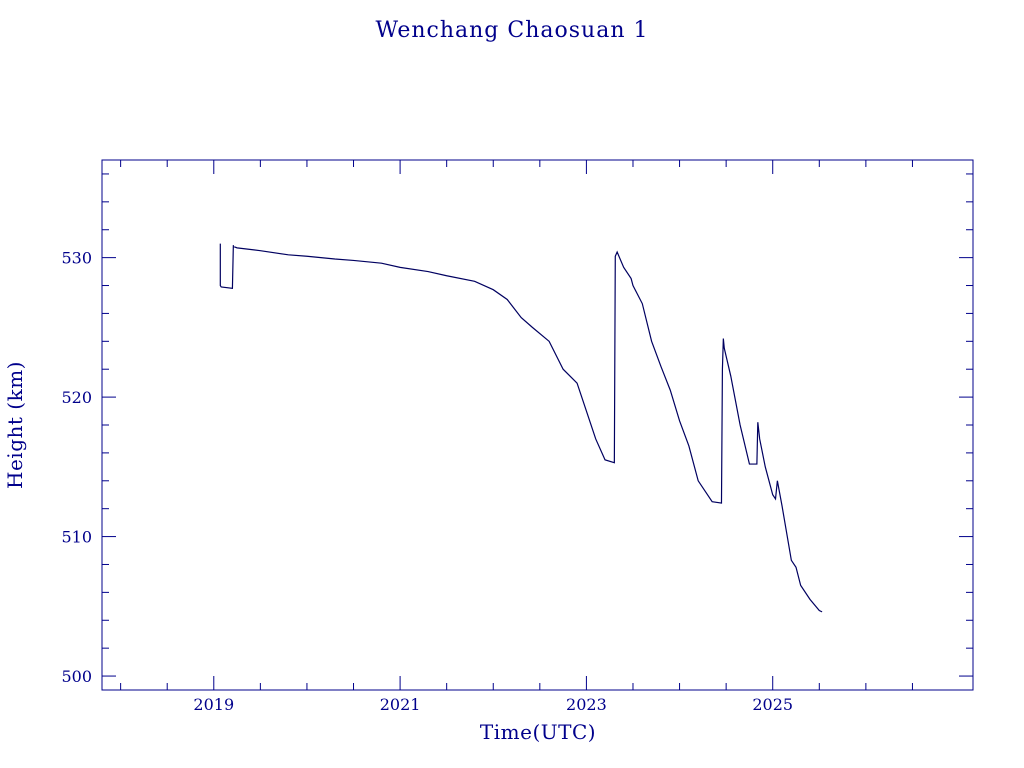  I want to click on x-tick-label: 2021, so click(400, 704).